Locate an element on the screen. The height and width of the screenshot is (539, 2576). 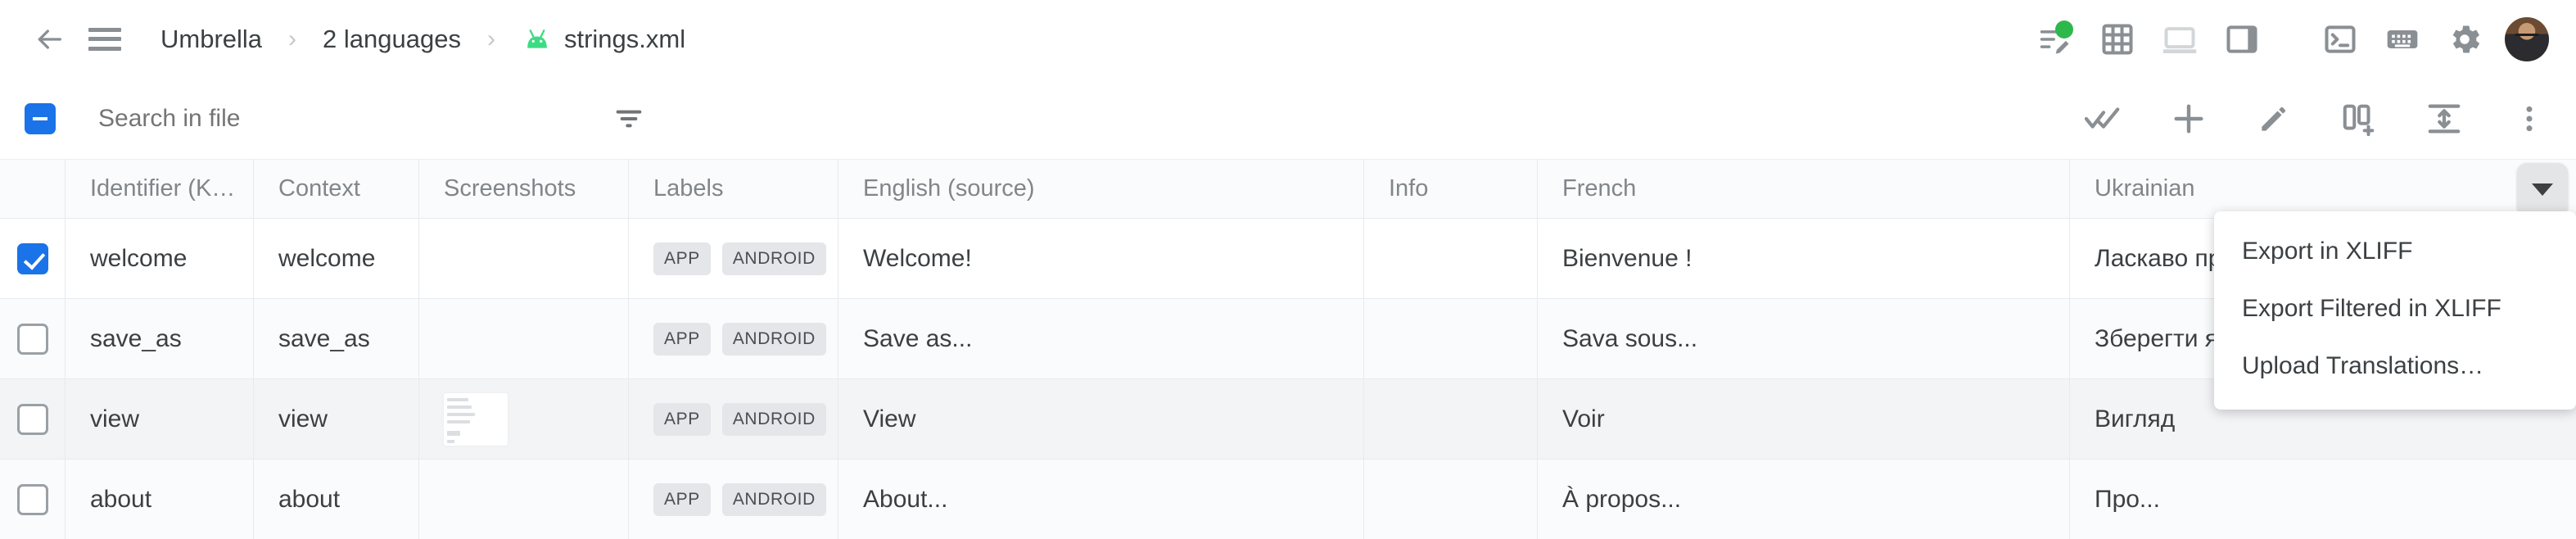
cell-english: View is located at coordinates (1101, 419).